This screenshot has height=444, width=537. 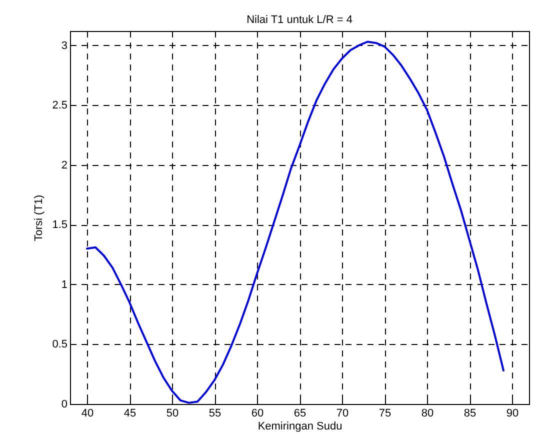 What do you see at coordinates (60, 225) in the screenshot?
I see `y-tick-label: 1.5` at bounding box center [60, 225].